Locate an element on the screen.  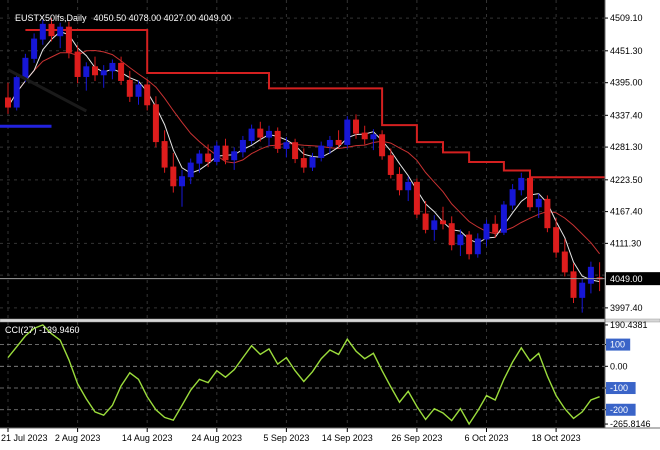
date-axis-label: 14 Aug 2023 is located at coordinates (147, 438).